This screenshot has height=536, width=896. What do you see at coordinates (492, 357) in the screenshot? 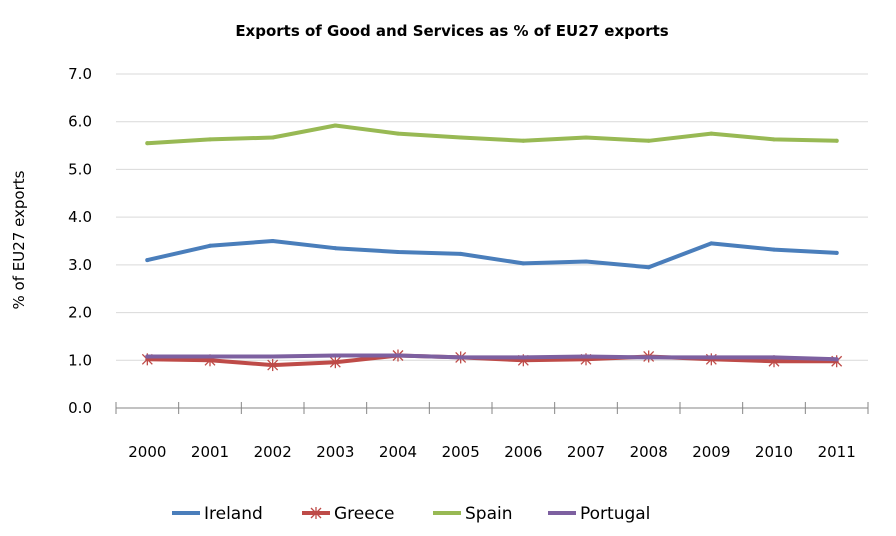
I see `series-line-portugal` at bounding box center [492, 357].